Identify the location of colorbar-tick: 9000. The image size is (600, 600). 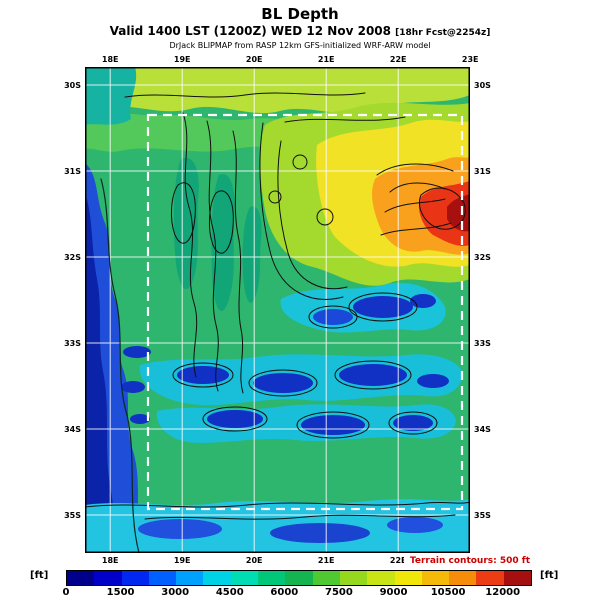
(393, 592).